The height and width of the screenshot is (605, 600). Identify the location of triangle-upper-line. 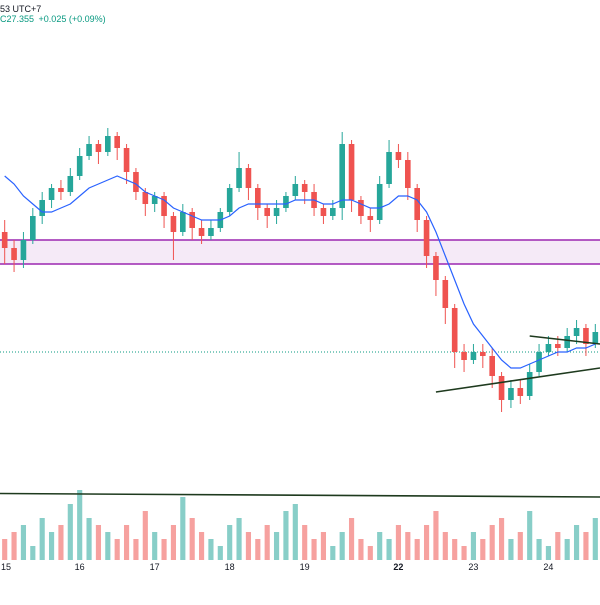
(564, 340).